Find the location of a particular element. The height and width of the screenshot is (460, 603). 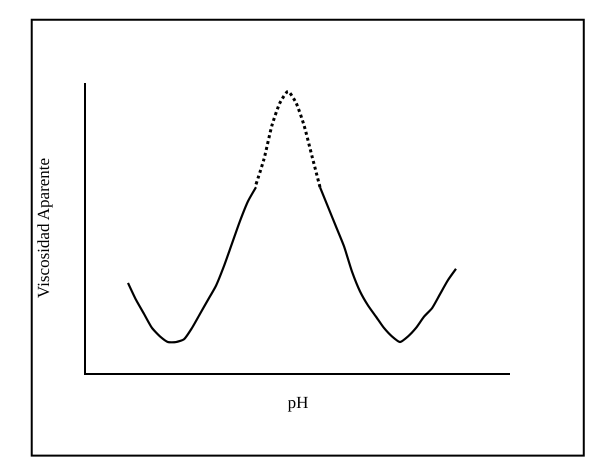

x-axis-title: pH is located at coordinates (298, 402).